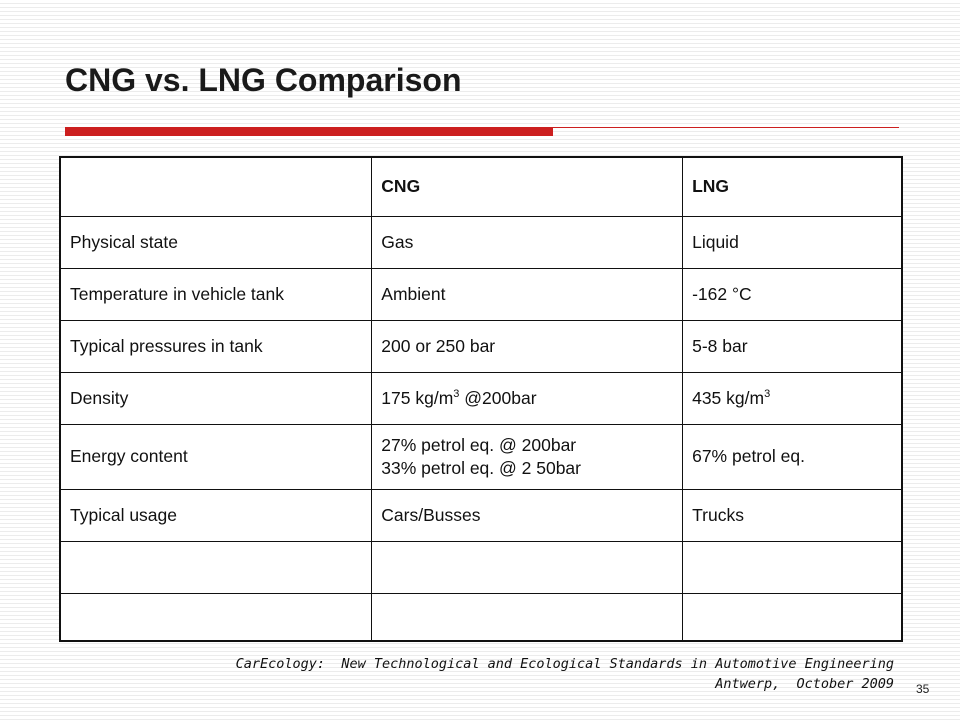  Describe the element at coordinates (791, 346) in the screenshot. I see `lng-cell: 5-8 bar` at that location.